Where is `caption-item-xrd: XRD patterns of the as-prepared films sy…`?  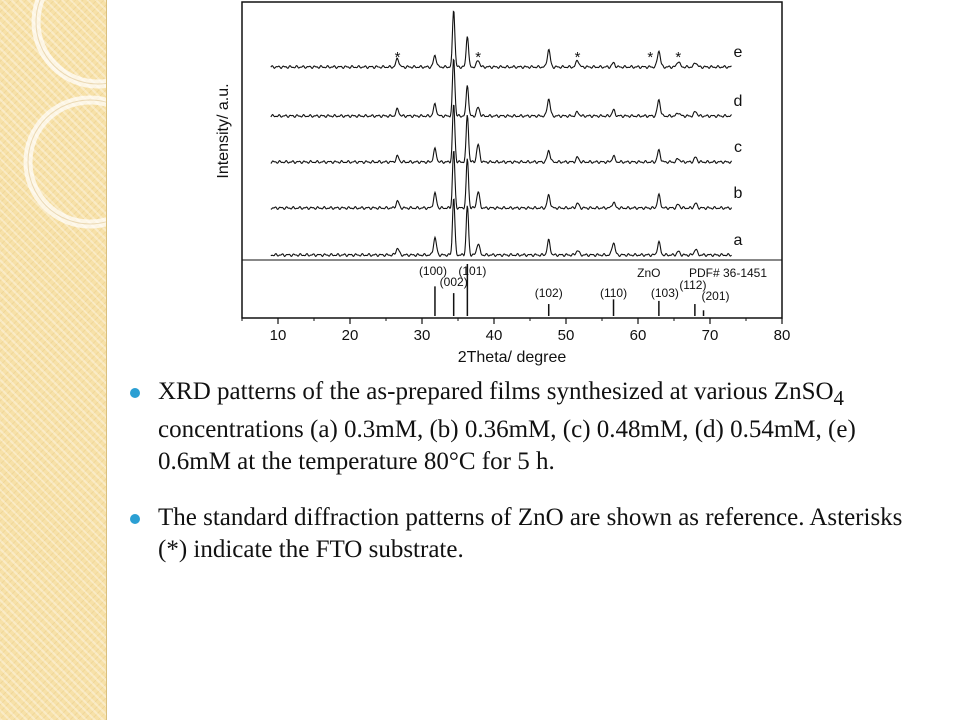
caption-item-xrd: XRD patterns of the as-prepared films sy… is located at coordinates (525, 427).